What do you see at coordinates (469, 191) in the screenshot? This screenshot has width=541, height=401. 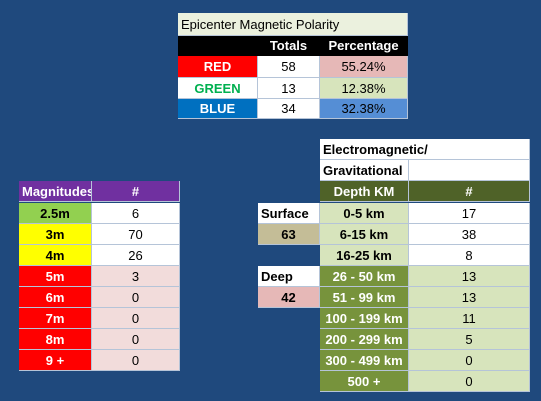 I see `depth-header-count: #` at bounding box center [469, 191].